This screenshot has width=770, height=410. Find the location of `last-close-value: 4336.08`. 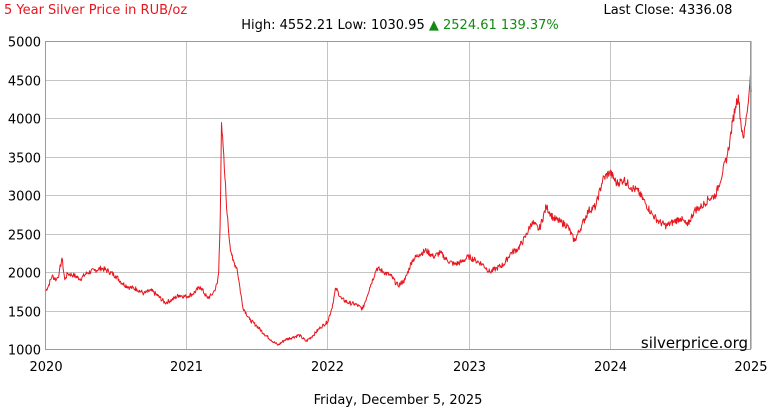

last-close-value: 4336.08 is located at coordinates (706, 10).